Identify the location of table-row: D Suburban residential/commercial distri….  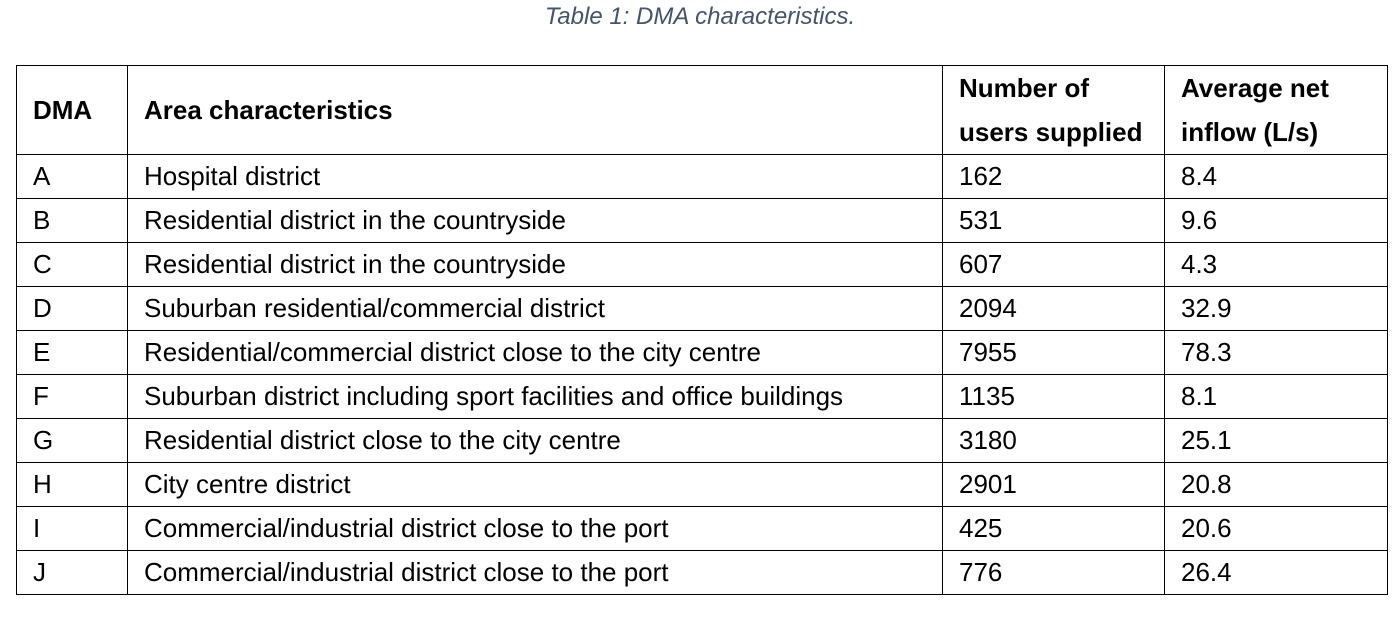
(702, 308).